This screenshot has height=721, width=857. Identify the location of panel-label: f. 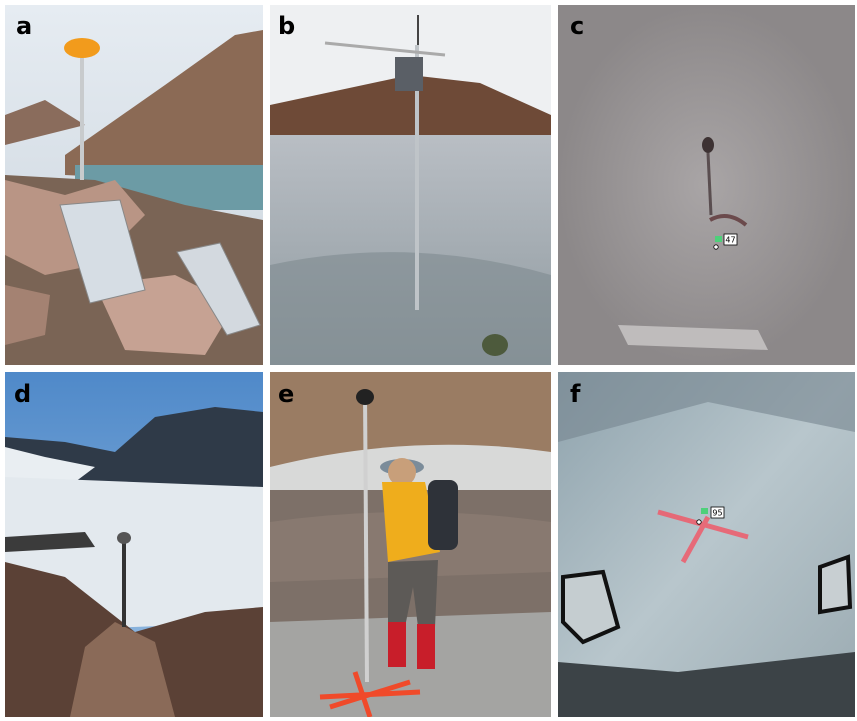
(575, 394).